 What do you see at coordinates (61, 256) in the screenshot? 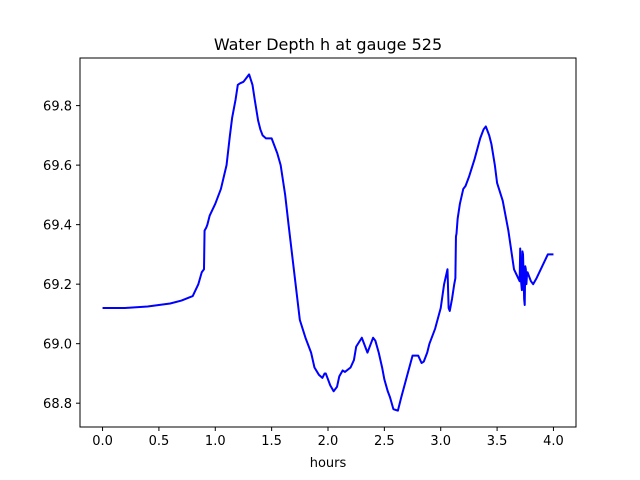
I see `y-axis: 68.8 69.0 69.2 69.4 69.6 69.8` at bounding box center [61, 256].